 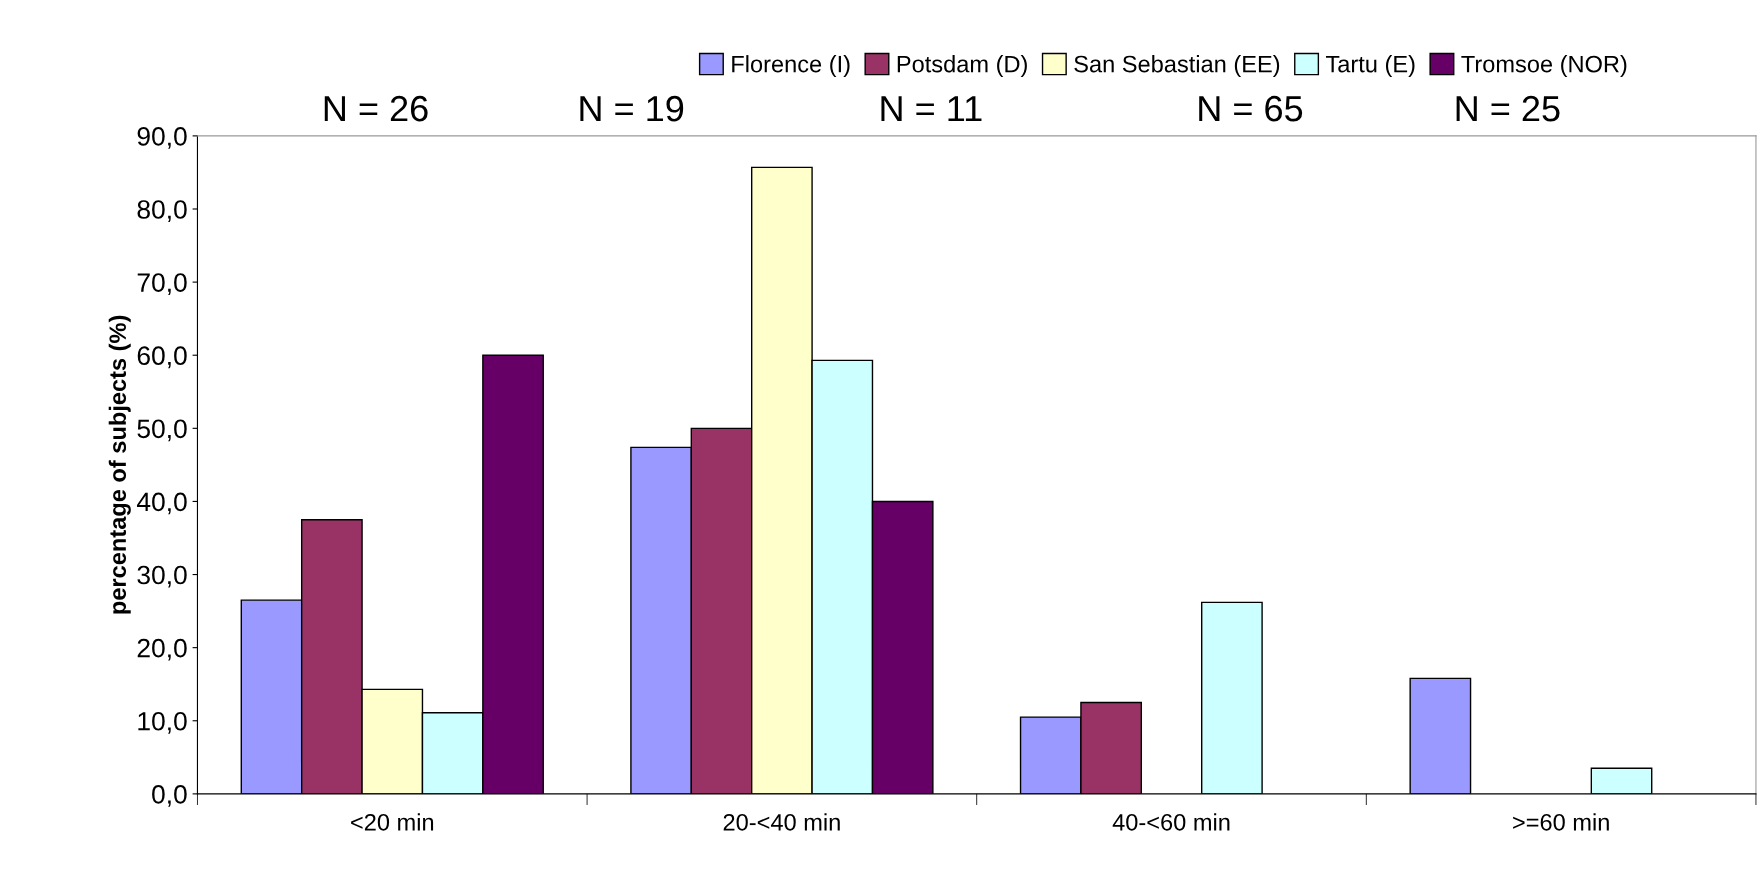 What do you see at coordinates (162, 211) in the screenshot?
I see `y-tick-label: 80,0` at bounding box center [162, 211].